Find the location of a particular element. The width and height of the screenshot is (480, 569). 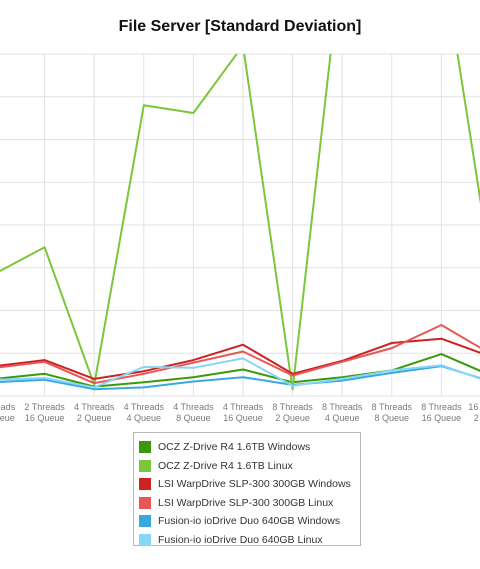

legend-item: LSI WarpDrive SLP-300 300GB Linux is located at coordinates (249, 503).